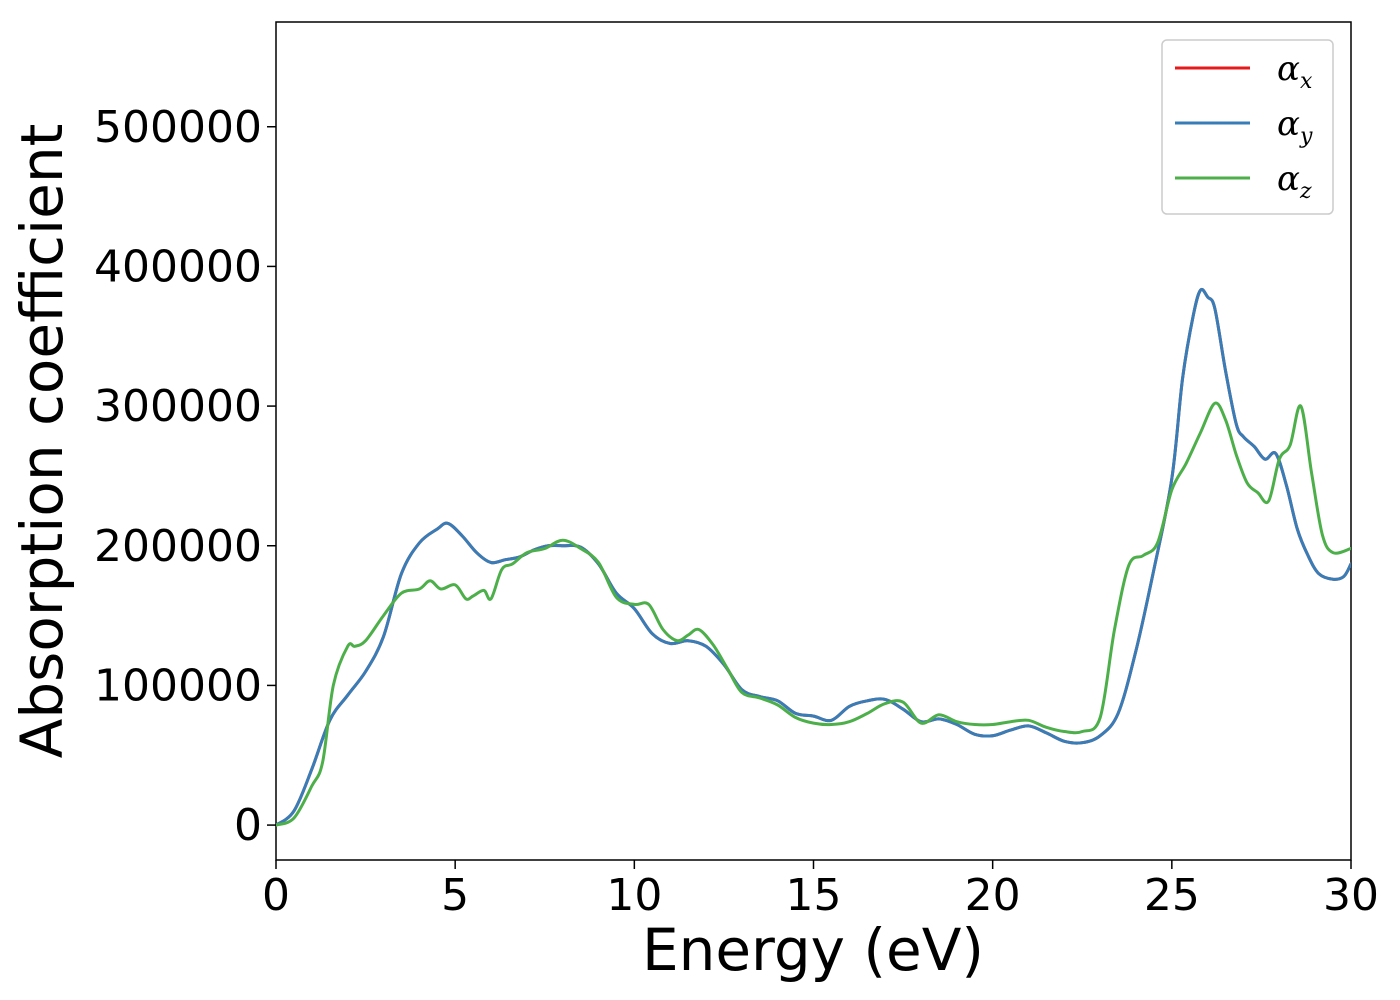 The width and height of the screenshot is (1400, 1000). I want to click on y-axis-label: Absorption coefficient, so click(42, 441).